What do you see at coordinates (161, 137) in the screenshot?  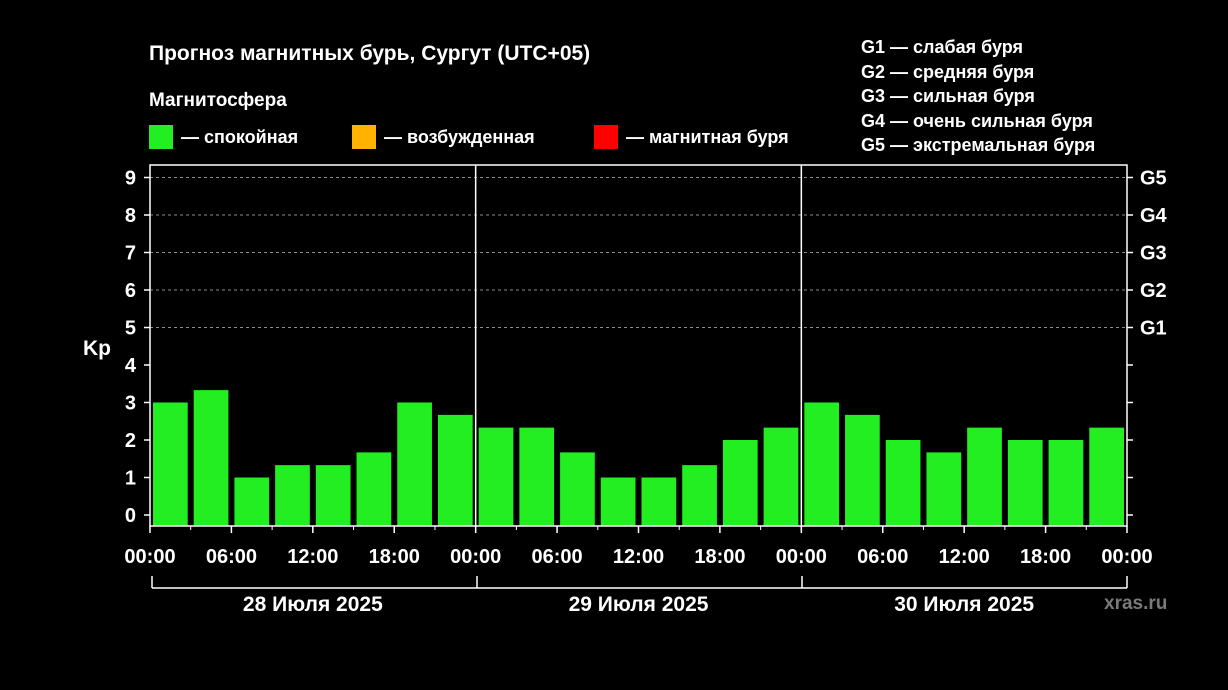 I see `legend-swatch-calm` at bounding box center [161, 137].